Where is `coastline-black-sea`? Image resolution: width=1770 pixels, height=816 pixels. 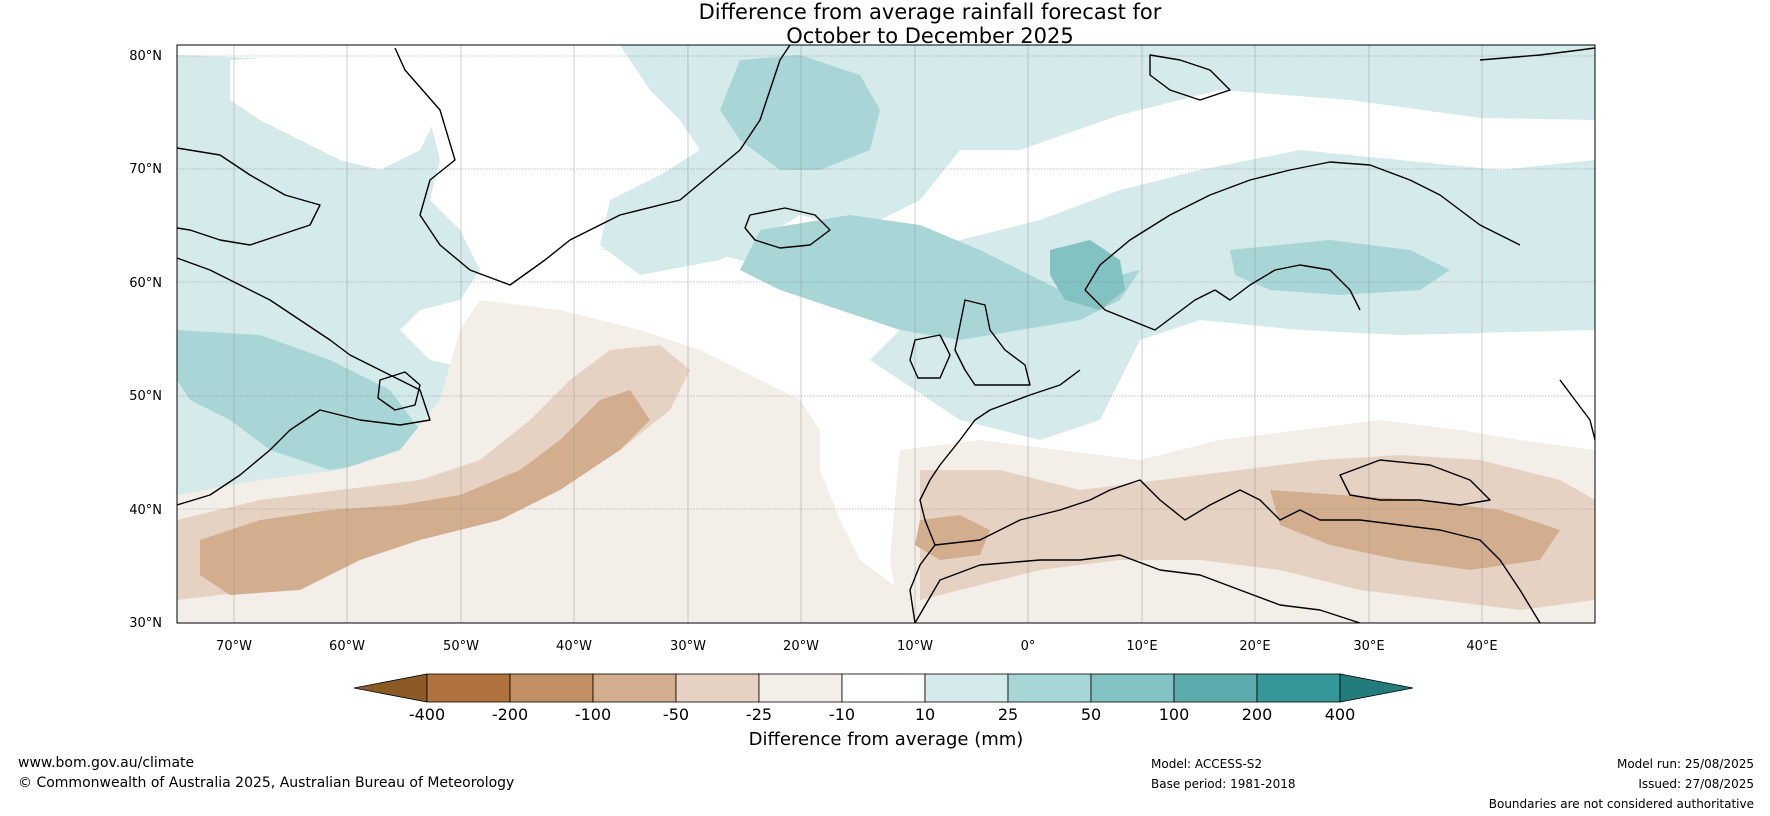 coastline-black-sea is located at coordinates (1415, 482).